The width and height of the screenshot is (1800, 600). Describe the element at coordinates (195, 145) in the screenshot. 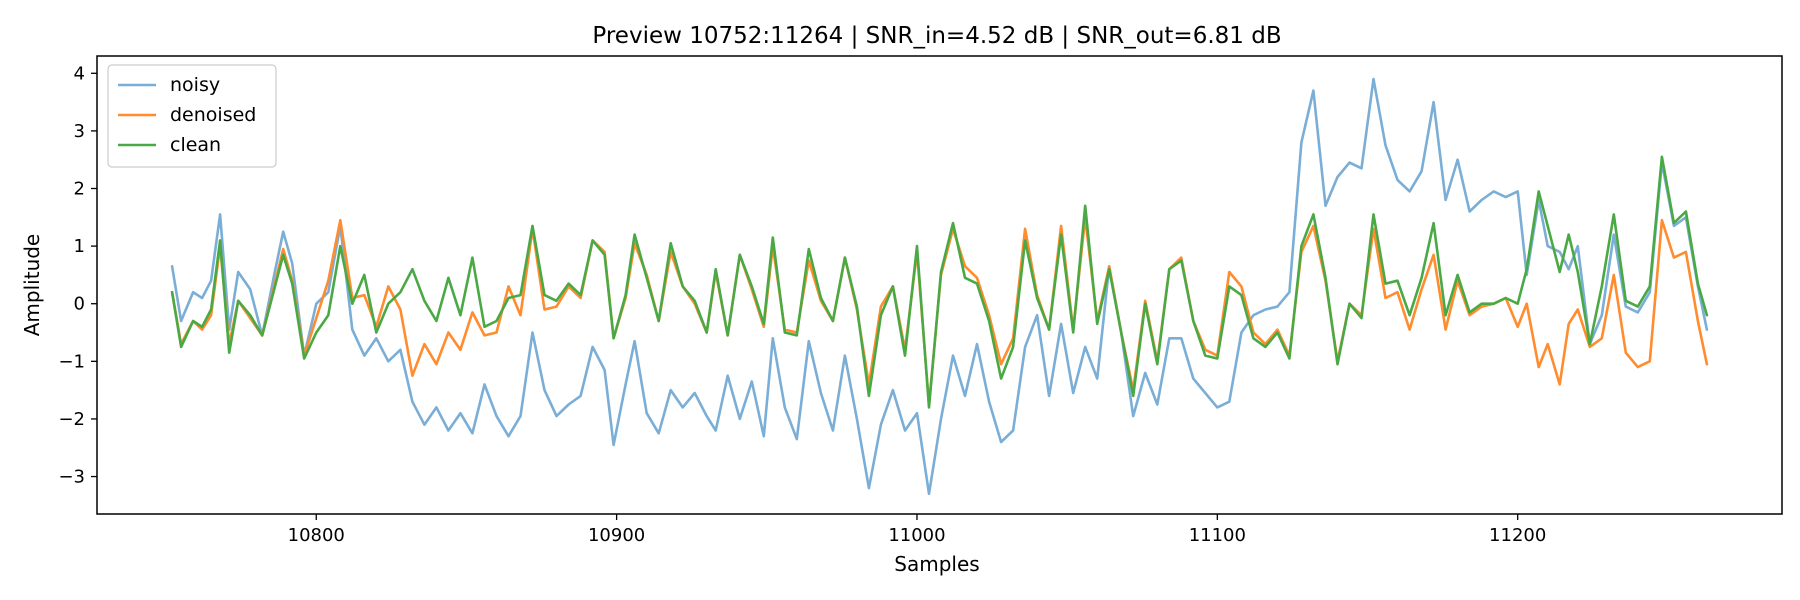

I see `legend-label-clean: clean` at that location.